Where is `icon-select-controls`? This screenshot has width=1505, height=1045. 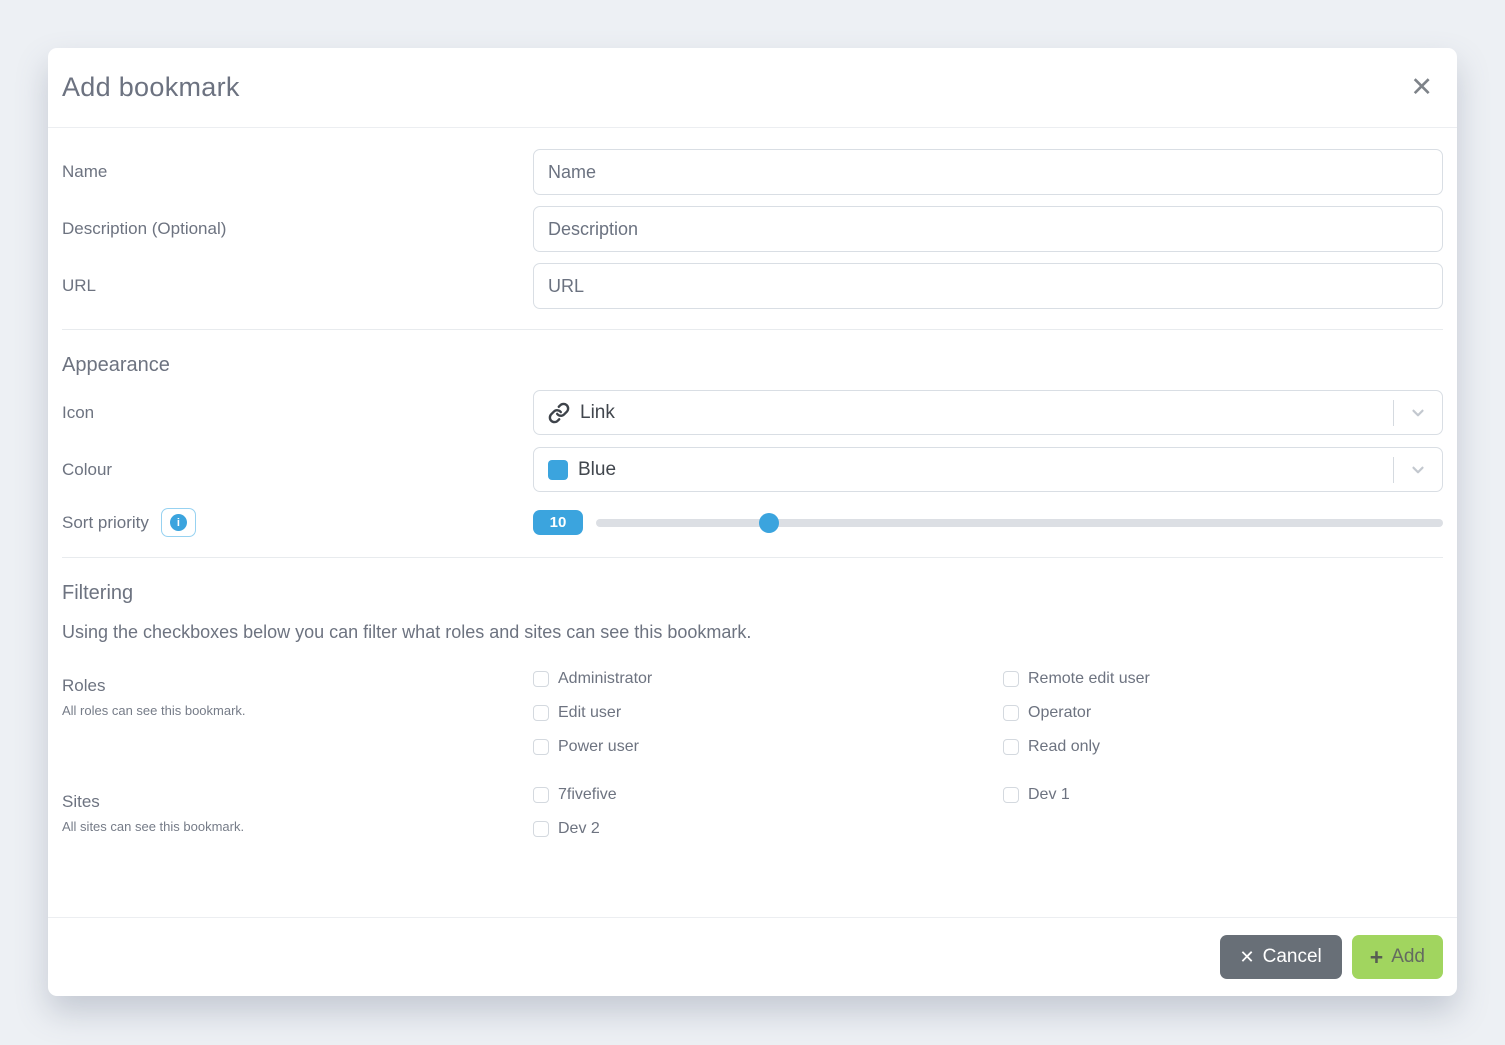 icon-select-controls is located at coordinates (1417, 412).